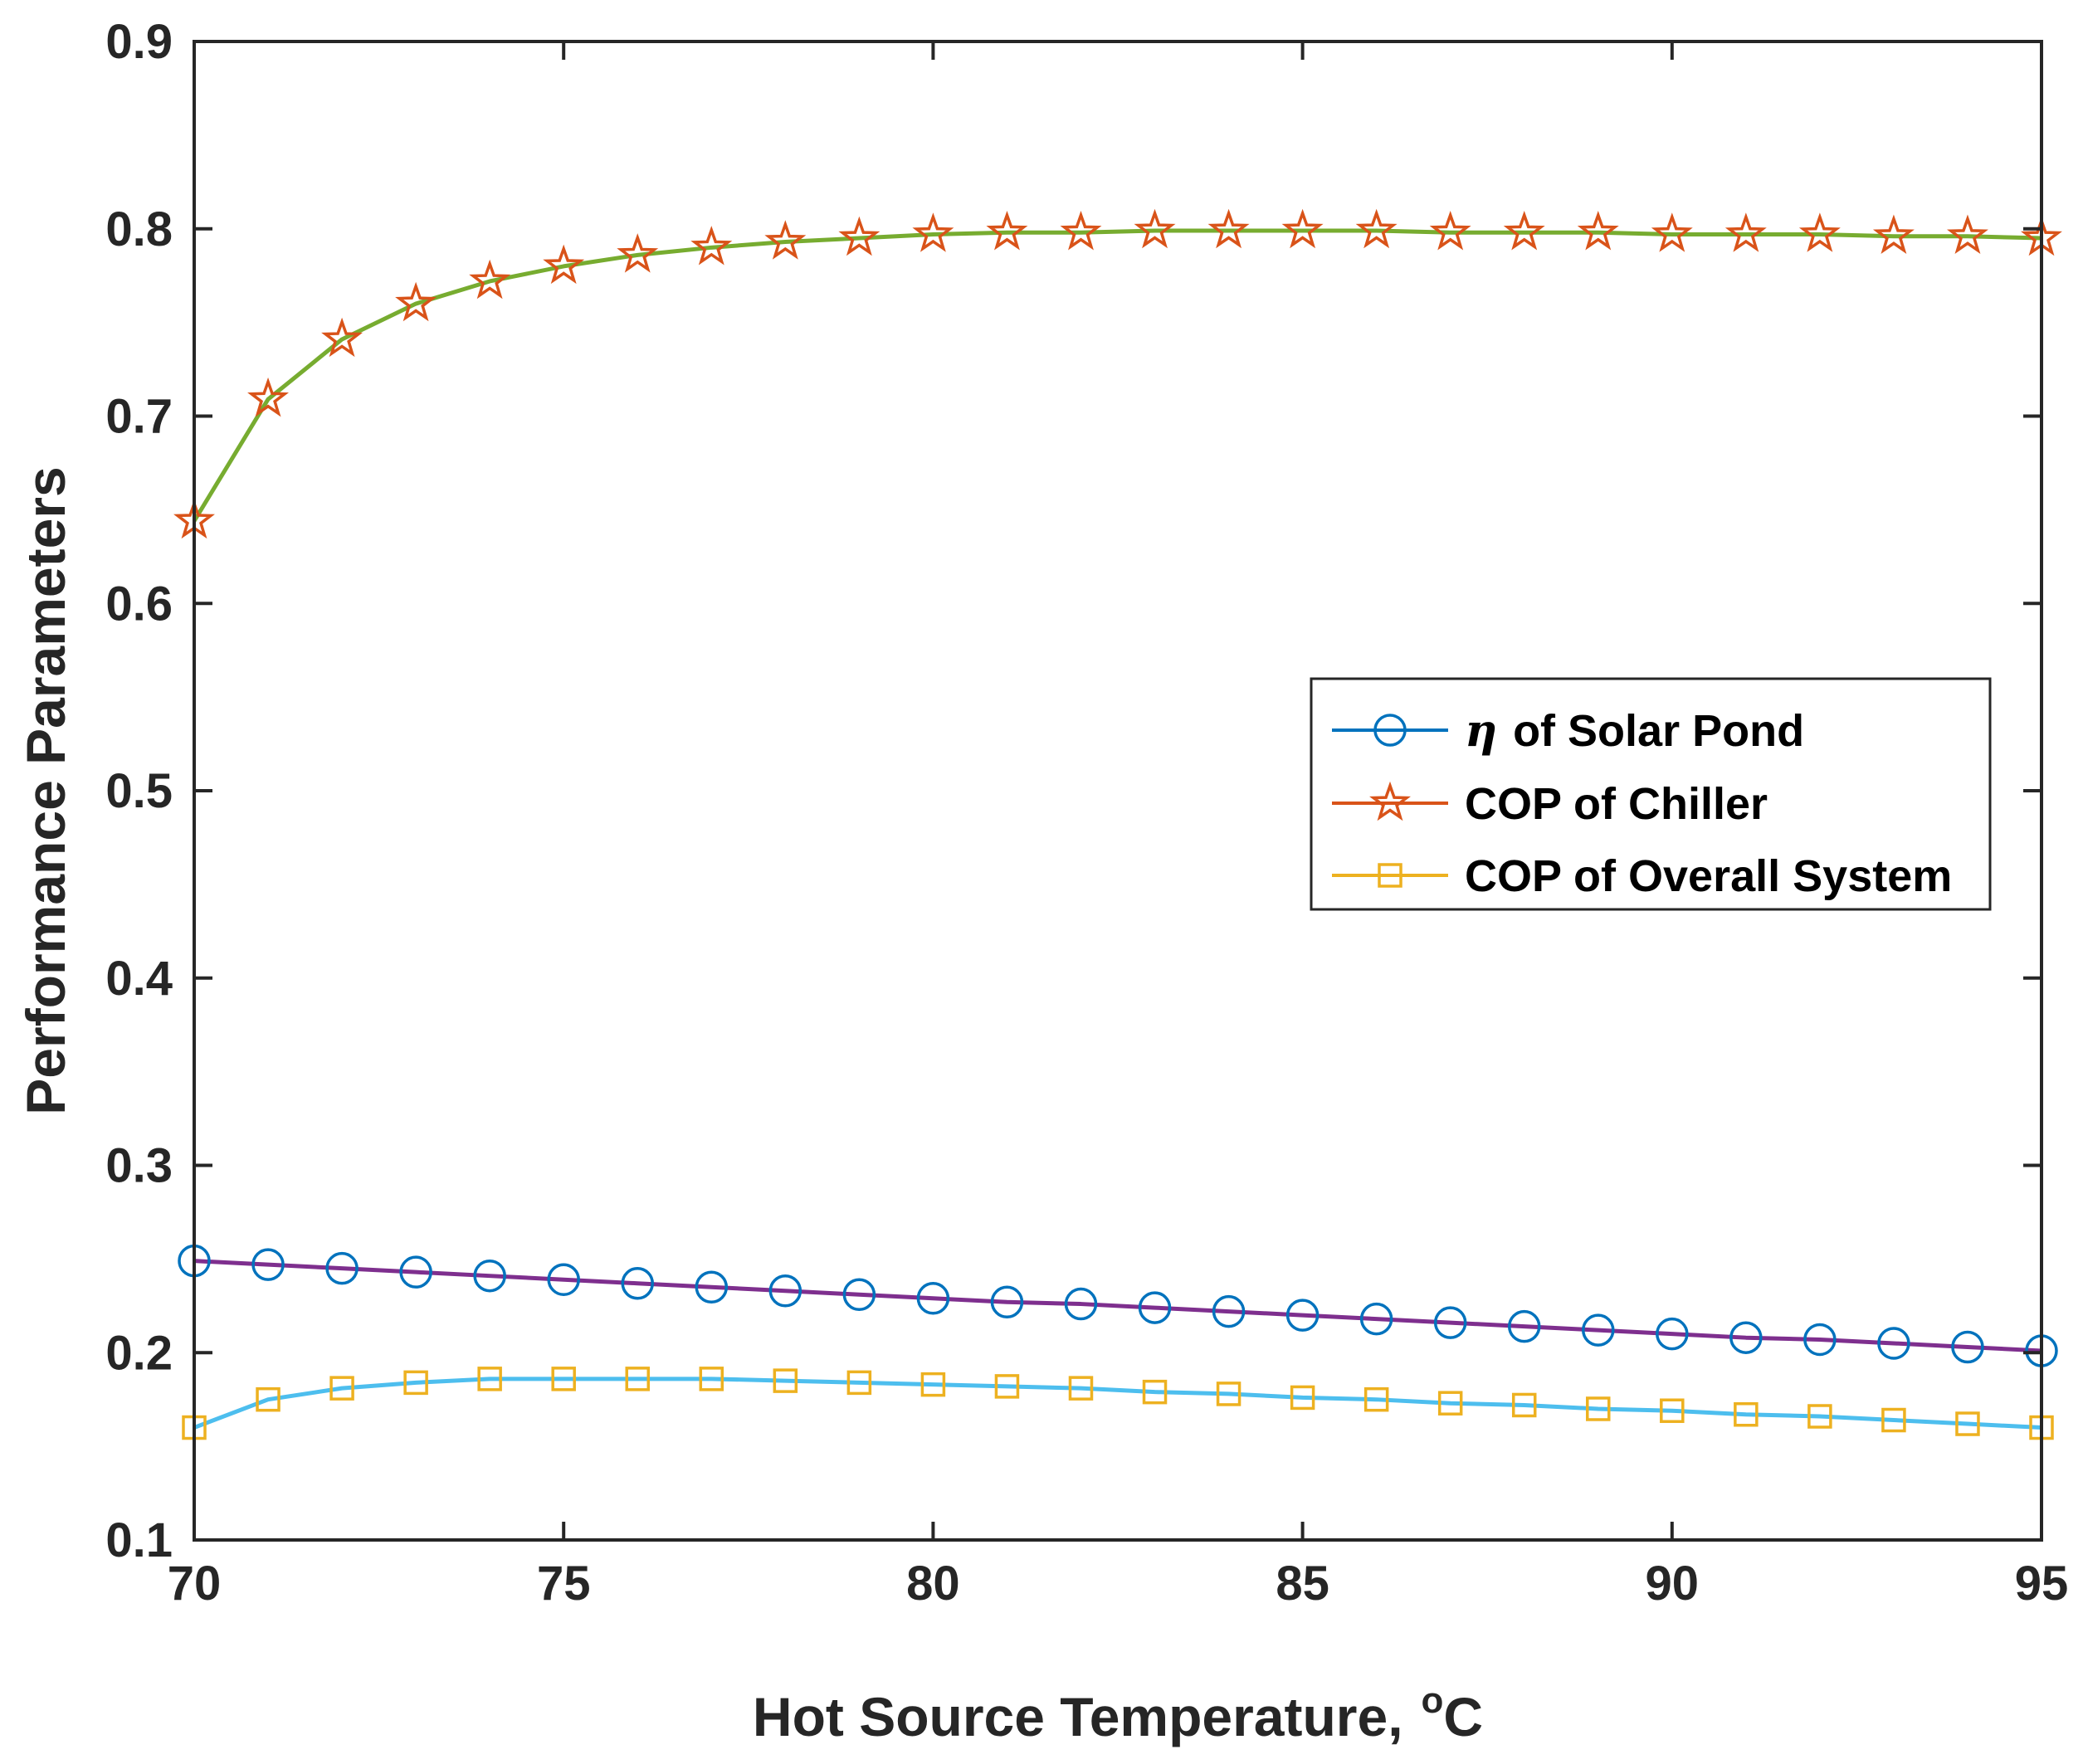 The width and height of the screenshot is (2083, 1764). What do you see at coordinates (1390, 875) in the screenshot?
I see `legend-marker-square` at bounding box center [1390, 875].